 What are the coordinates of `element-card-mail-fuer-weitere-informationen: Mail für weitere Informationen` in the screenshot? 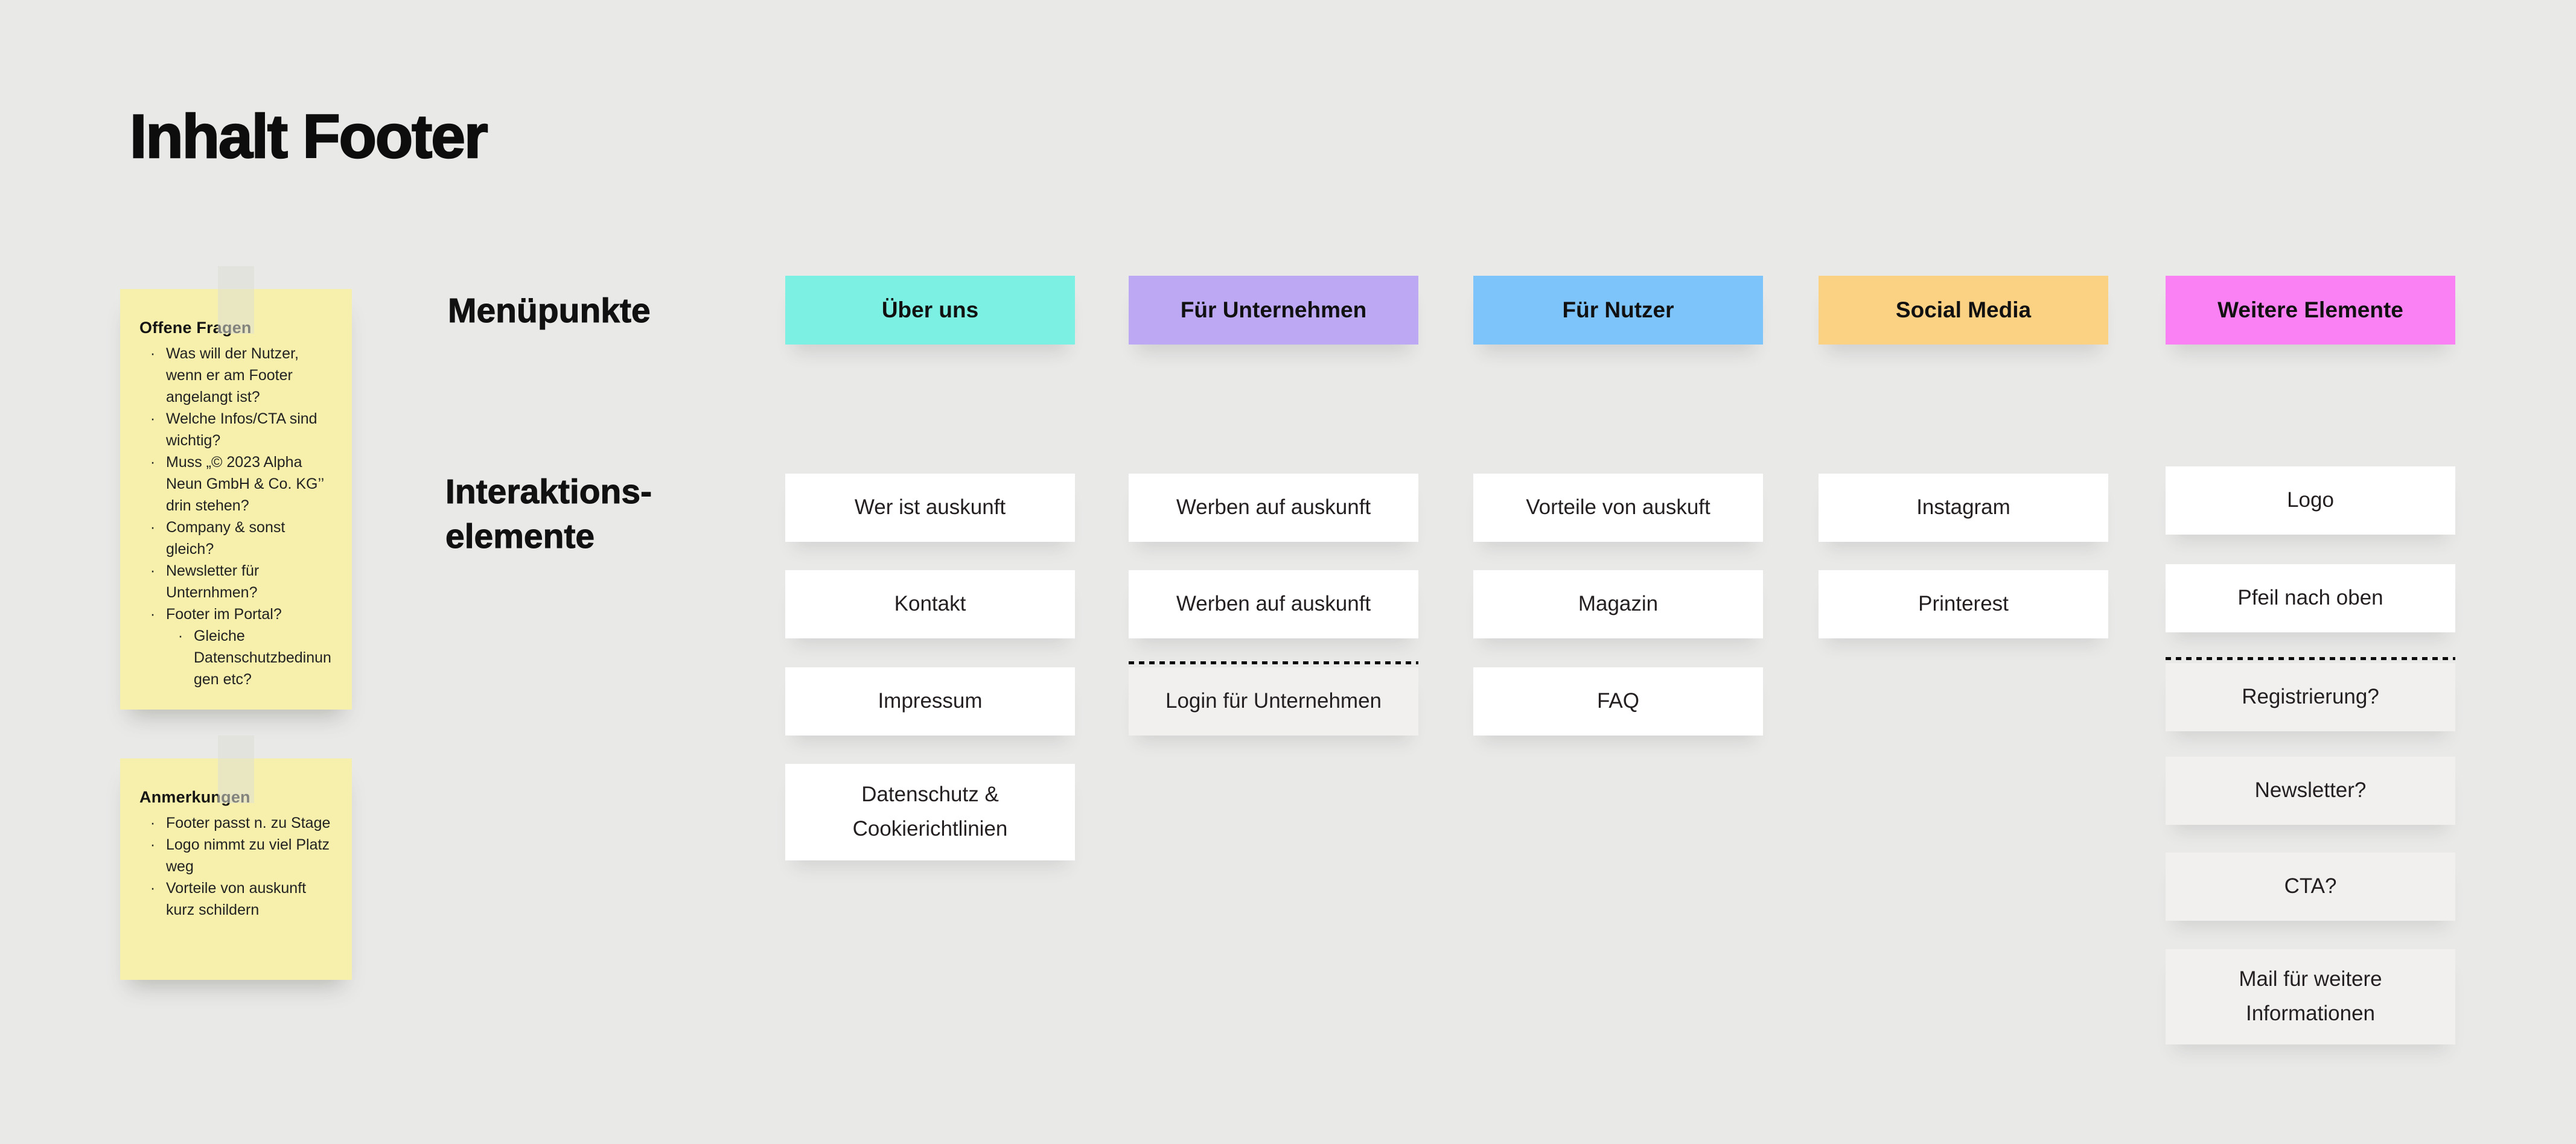 It's located at (2310, 996).